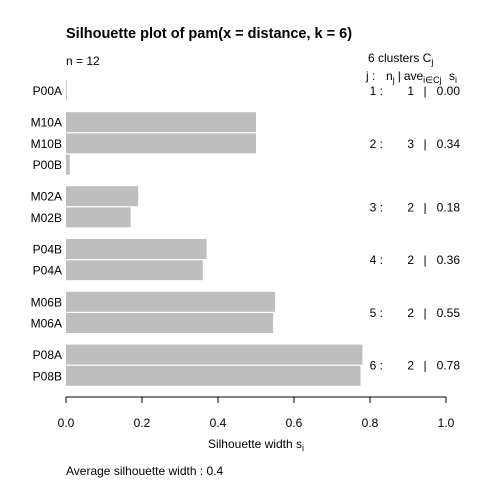 This screenshot has width=480, height=480. I want to click on x-tick-label: 0.8, so click(370, 423).